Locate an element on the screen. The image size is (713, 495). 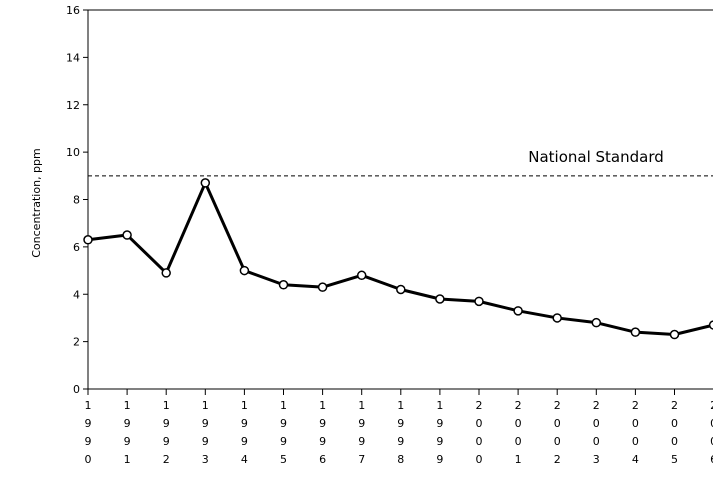
y-axis-title: Concentration, ppm is located at coordinates (36, 203).